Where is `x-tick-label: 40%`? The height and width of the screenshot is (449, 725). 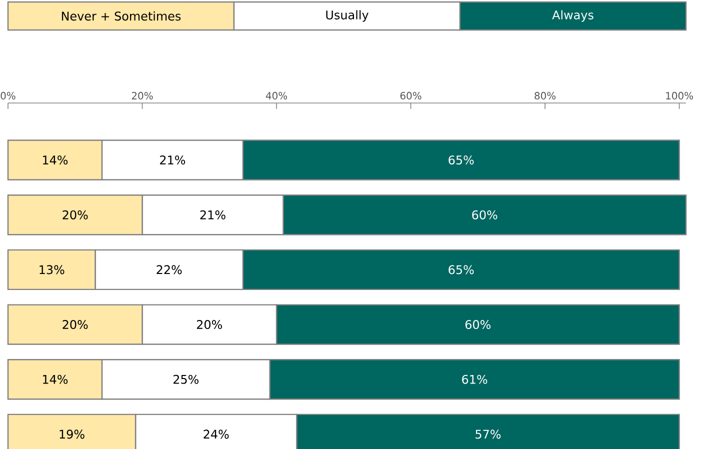
x-tick-label: 40% is located at coordinates (277, 96).